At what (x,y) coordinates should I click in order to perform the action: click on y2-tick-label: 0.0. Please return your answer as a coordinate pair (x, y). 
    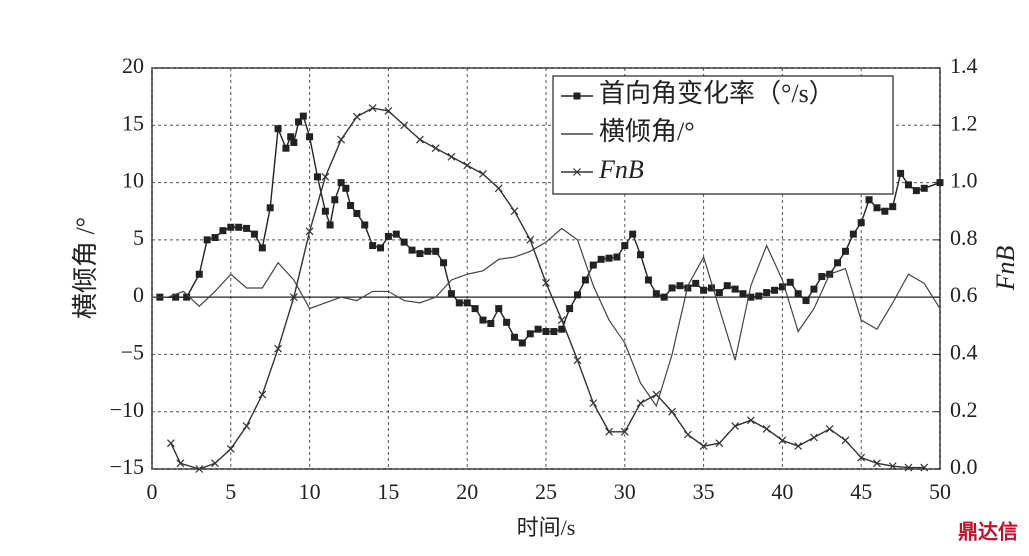
    Looking at the image, I should click on (964, 466).